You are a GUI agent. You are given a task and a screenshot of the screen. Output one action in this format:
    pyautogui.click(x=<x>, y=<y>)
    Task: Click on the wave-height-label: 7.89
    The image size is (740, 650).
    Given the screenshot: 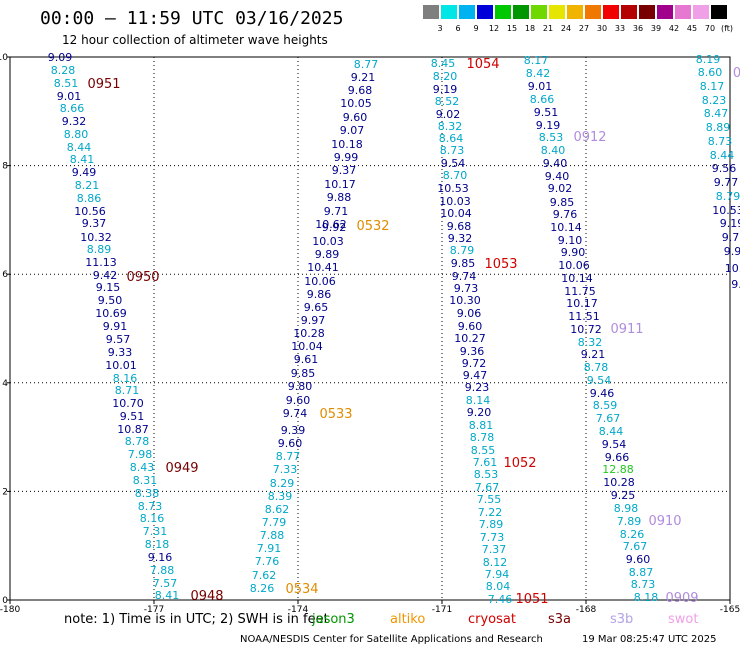 What is the action you would take?
    pyautogui.click(x=629, y=521)
    